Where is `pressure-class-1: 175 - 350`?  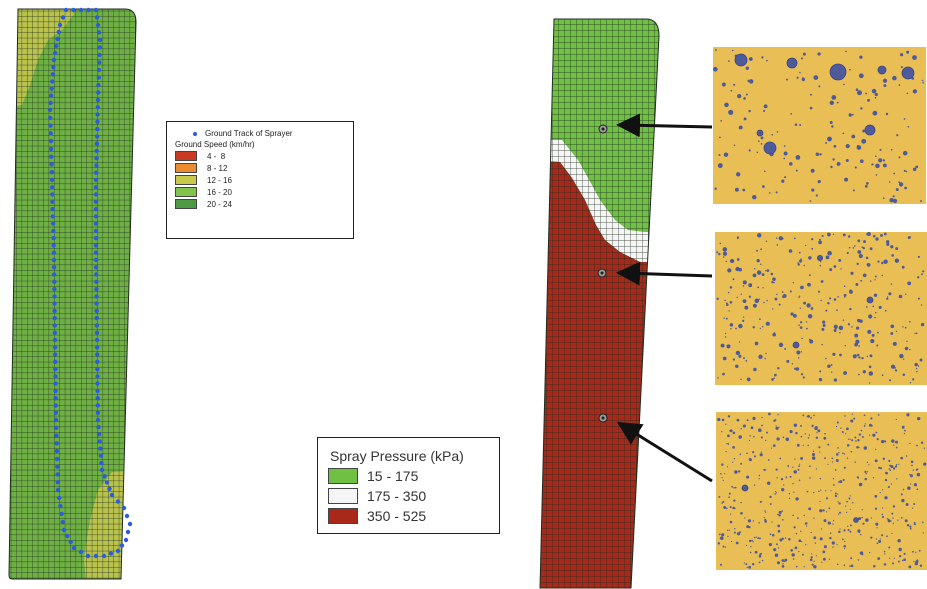
pressure-class-1: 175 - 350 is located at coordinates (408, 496).